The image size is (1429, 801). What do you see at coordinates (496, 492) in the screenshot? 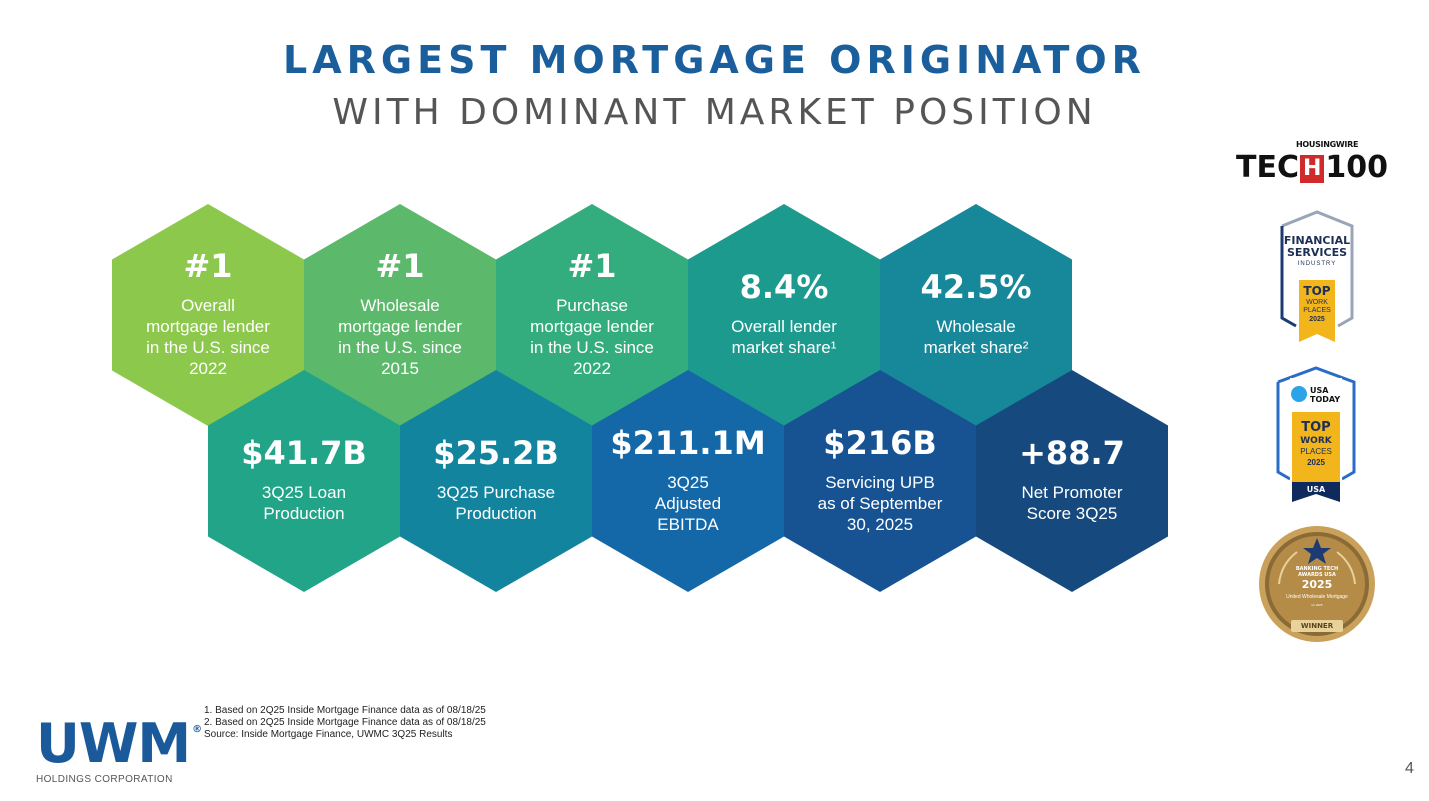
I see `hex-label-line: 3Q25 Purchase` at bounding box center [496, 492].